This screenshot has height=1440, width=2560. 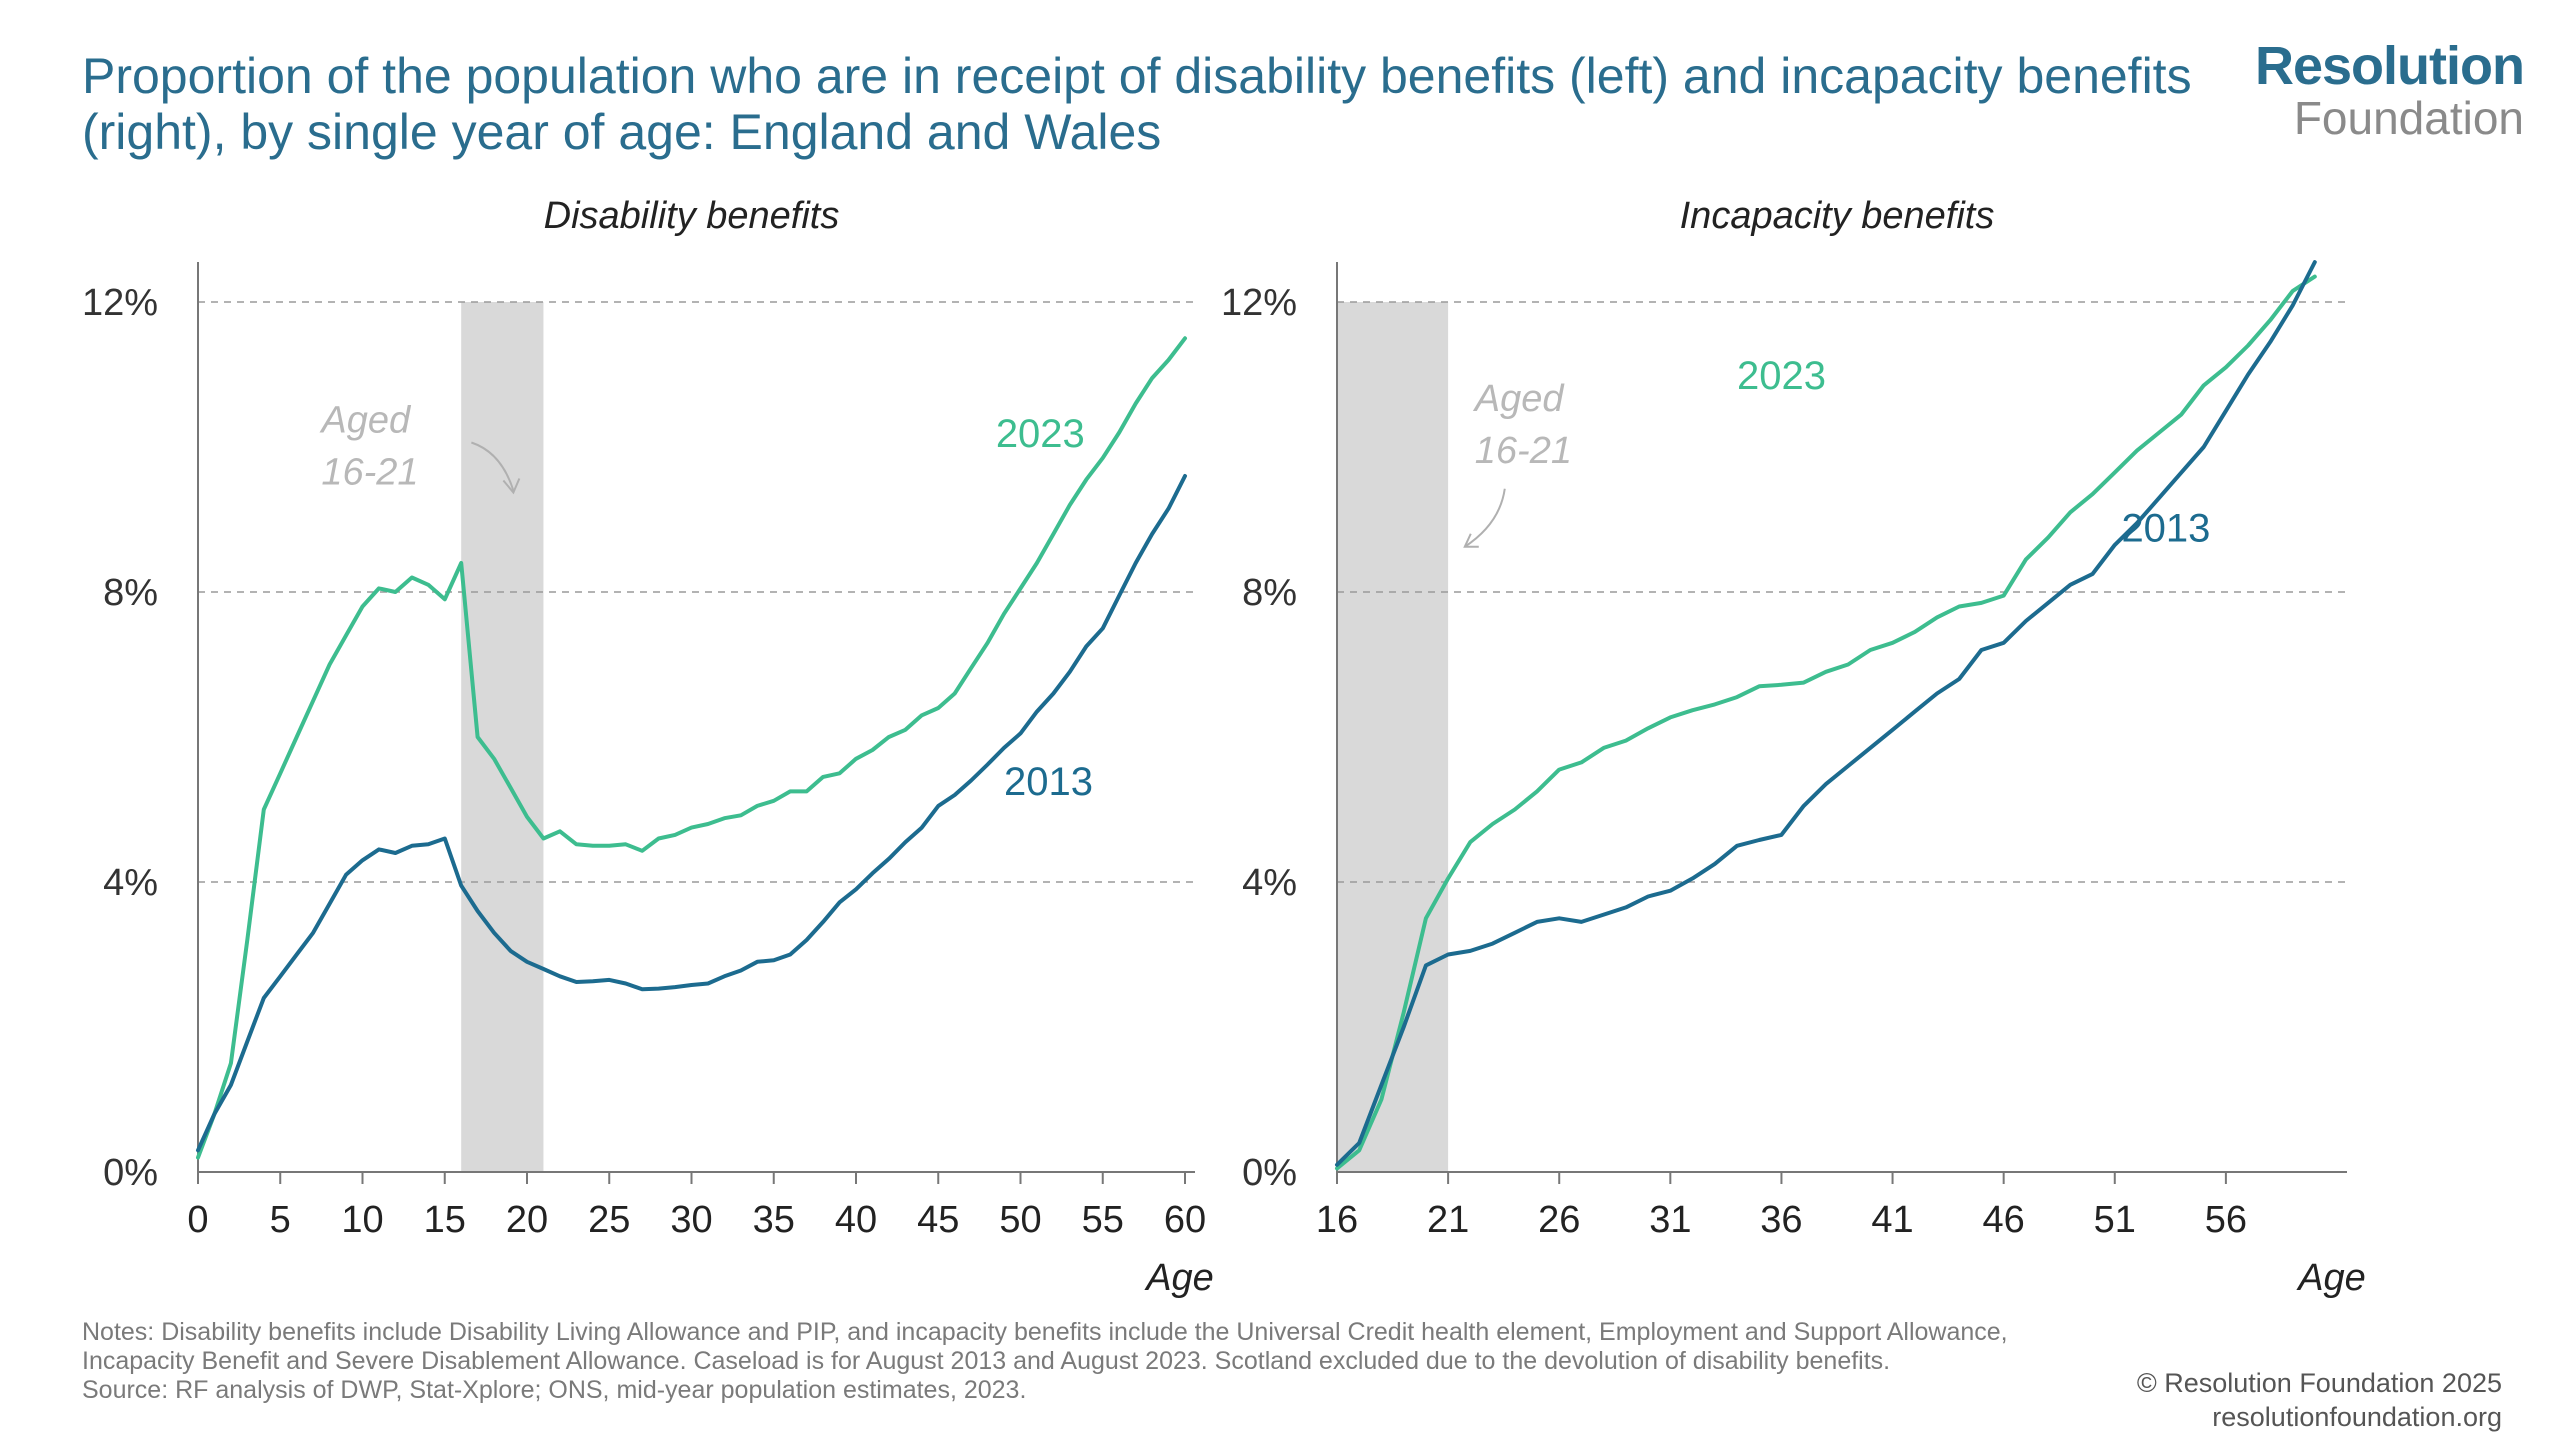 What do you see at coordinates (197, 1220) in the screenshot?
I see `panel1-x-tick-label: 0` at bounding box center [197, 1220].